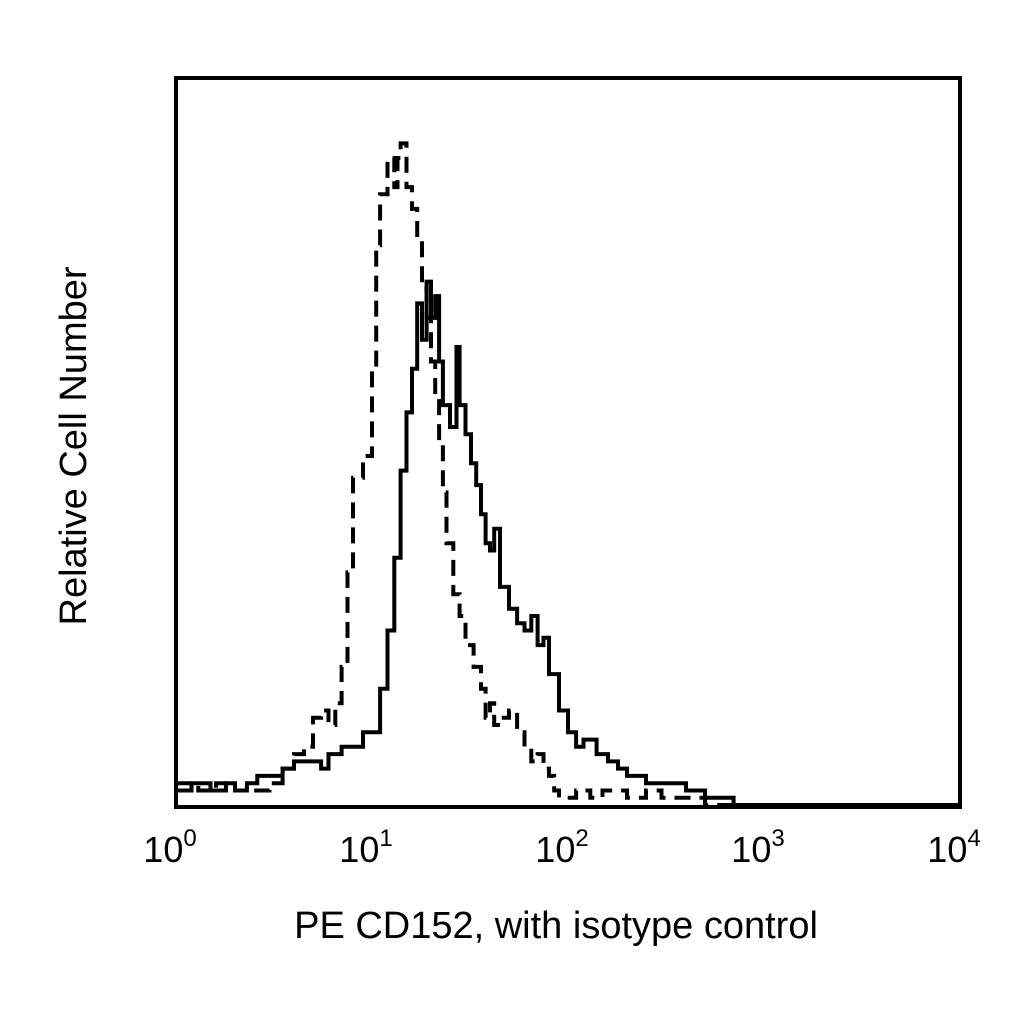 The height and width of the screenshot is (1024, 1024). Describe the element at coordinates (189, 838) in the screenshot. I see `tick-exponent: 0` at that location.